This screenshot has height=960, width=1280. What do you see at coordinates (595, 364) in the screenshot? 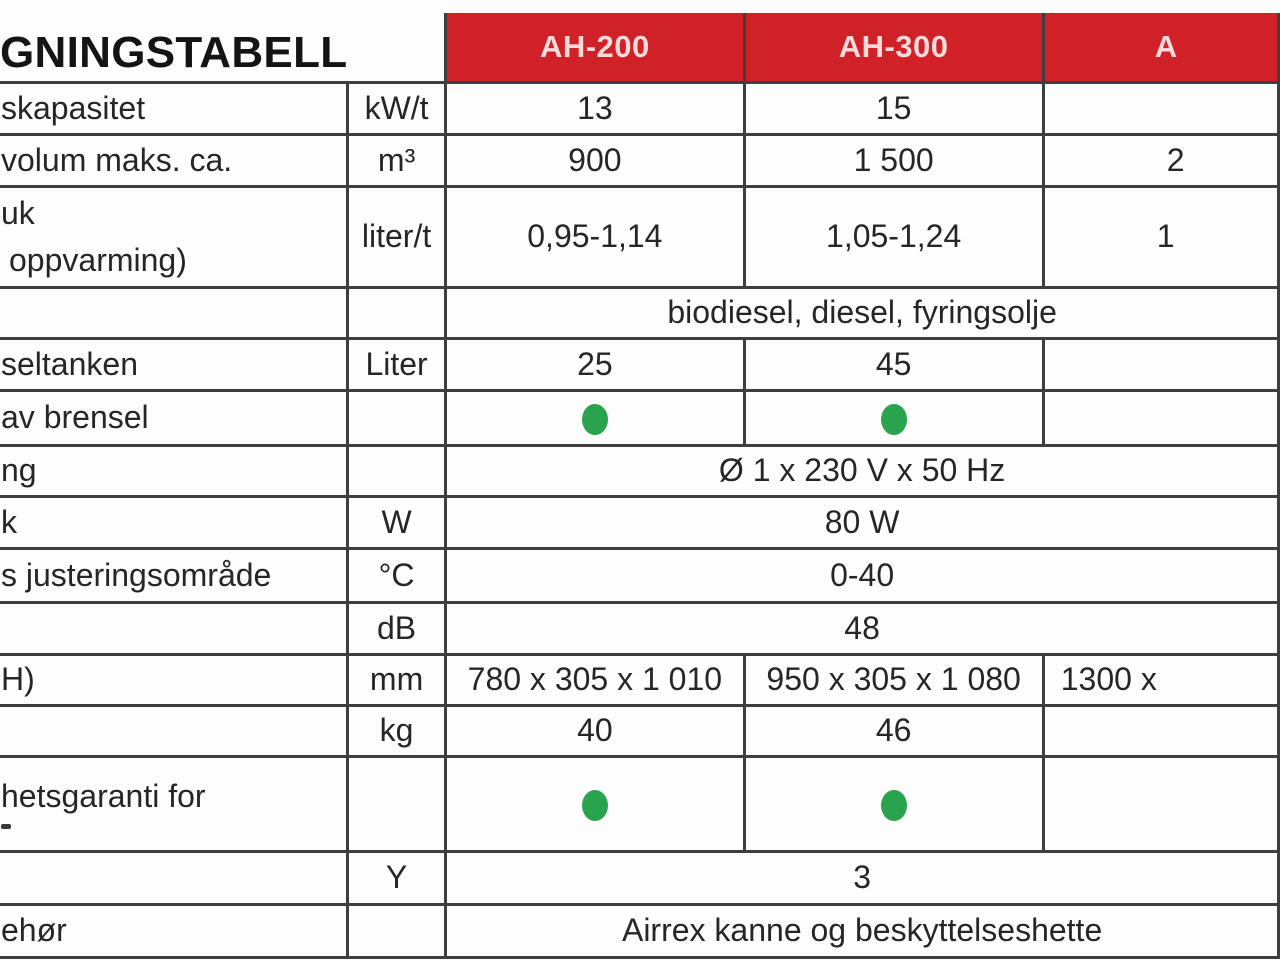
I see `value-ah200: 25` at bounding box center [595, 364].